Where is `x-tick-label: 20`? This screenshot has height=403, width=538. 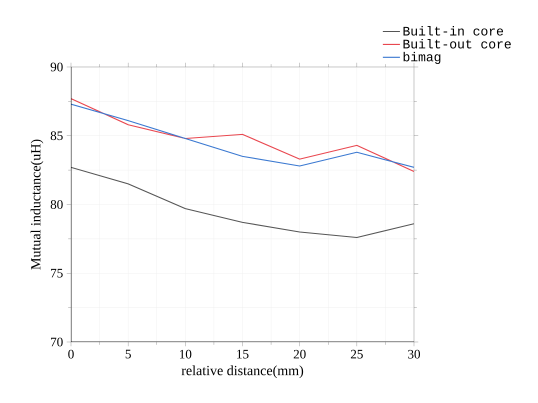
x-tick-label: 20 is located at coordinates (300, 354).